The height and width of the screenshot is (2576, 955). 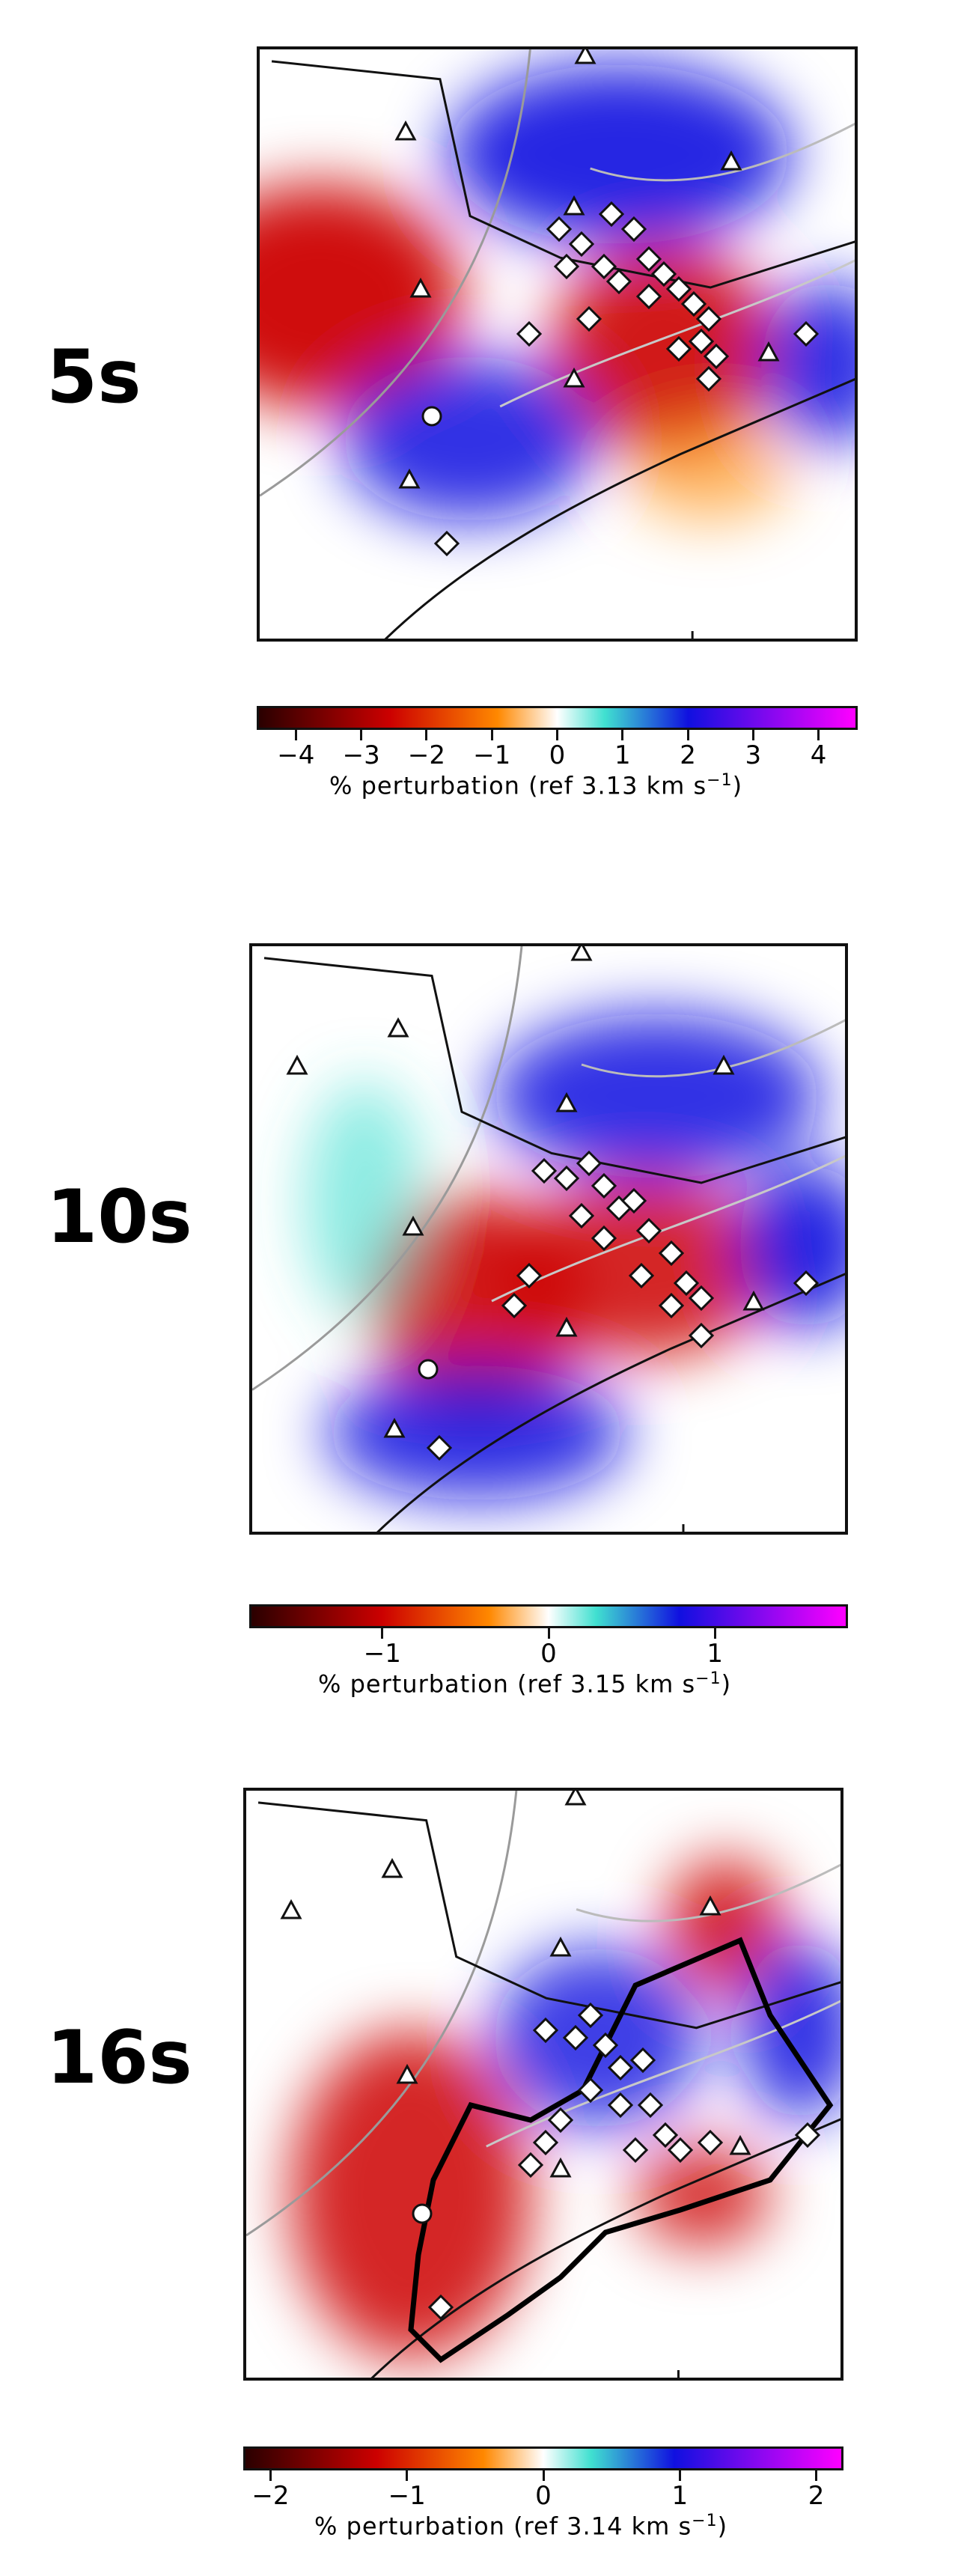 I want to click on period-label: 5s, so click(x=94, y=377).